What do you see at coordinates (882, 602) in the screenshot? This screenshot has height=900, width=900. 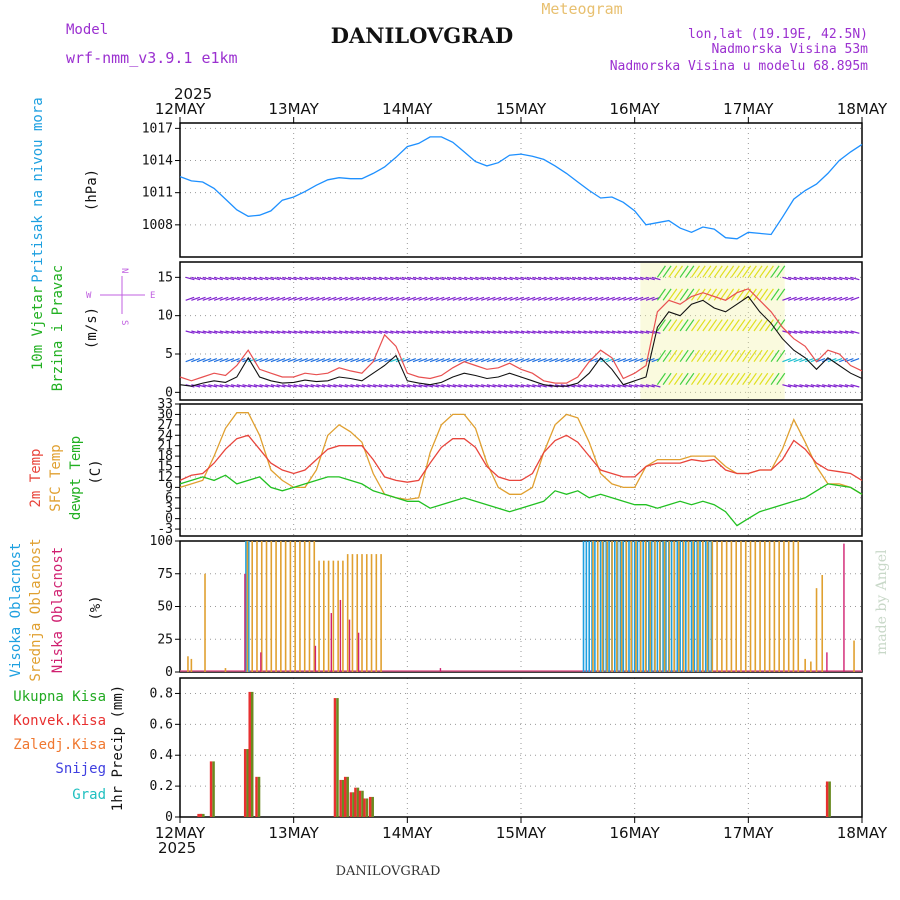 I see `credit: made by Angel` at bounding box center [882, 602].